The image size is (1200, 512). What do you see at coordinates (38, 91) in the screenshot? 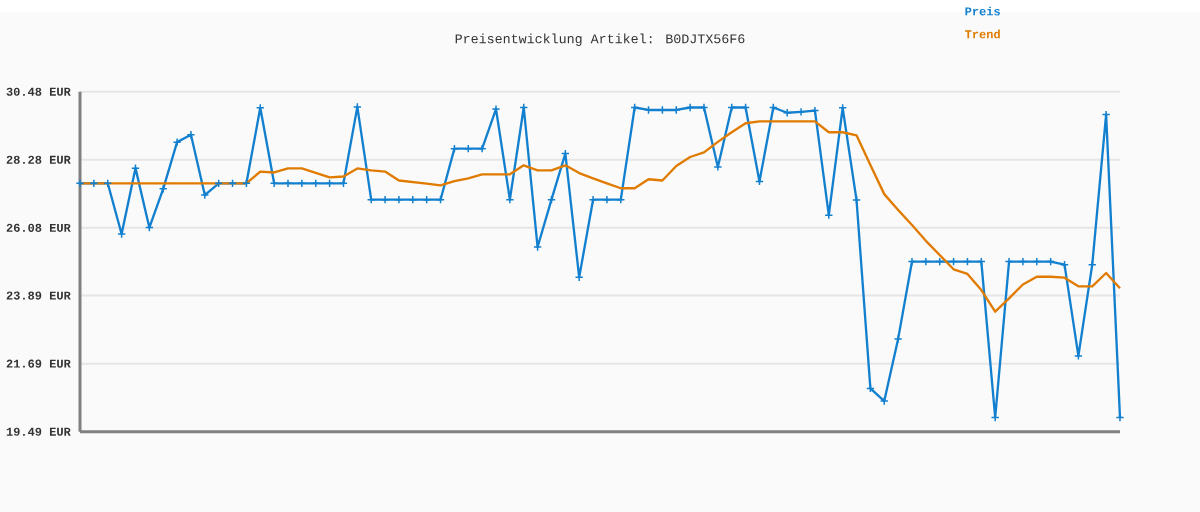
I see `y-tick-label: 30.48 EUR` at bounding box center [38, 91].